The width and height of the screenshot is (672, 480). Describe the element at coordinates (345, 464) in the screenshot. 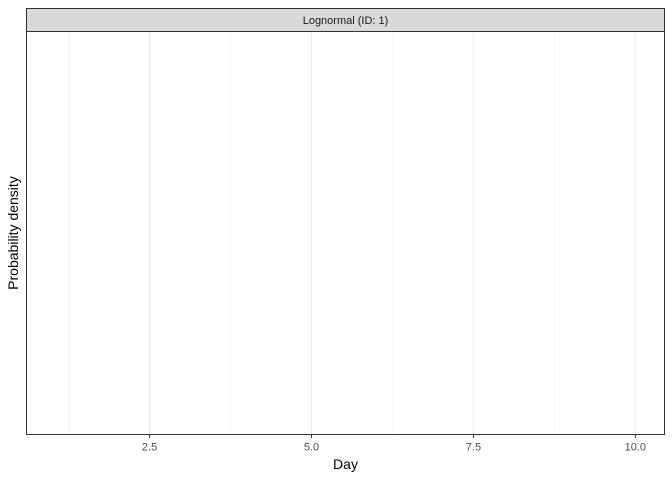

I see `x-axis-title: Day` at that location.